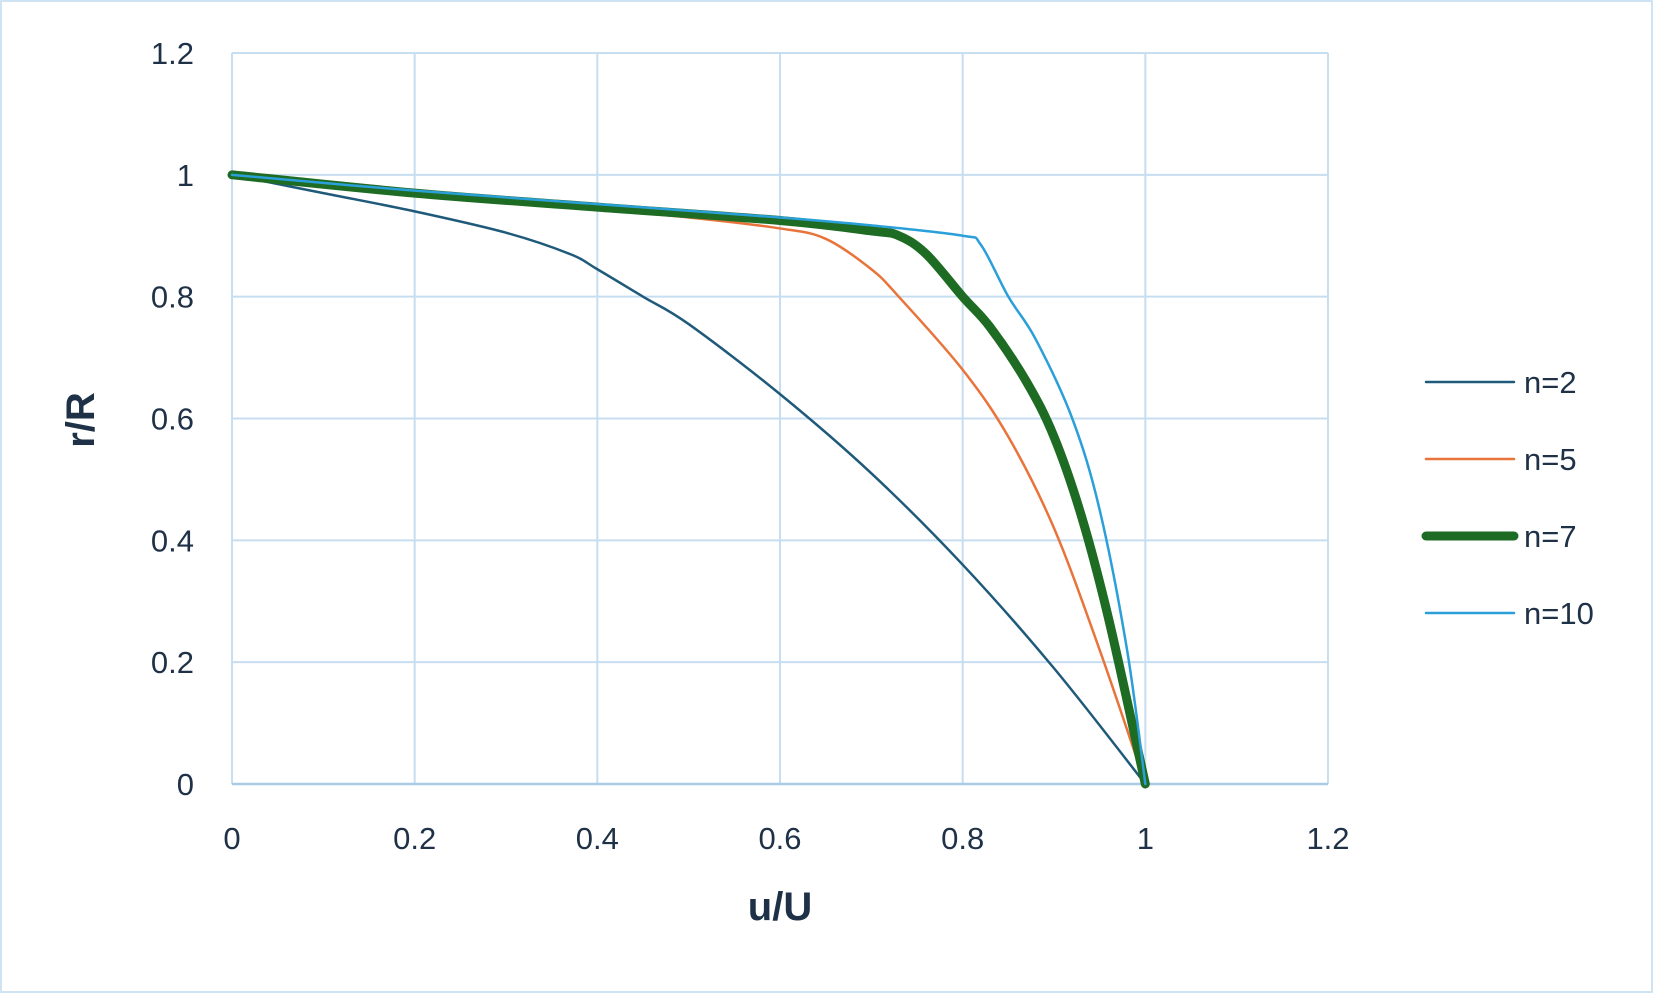 This screenshot has height=995, width=1653. What do you see at coordinates (1550, 382) in the screenshot?
I see `legend-label-n-2: n=2` at bounding box center [1550, 382].